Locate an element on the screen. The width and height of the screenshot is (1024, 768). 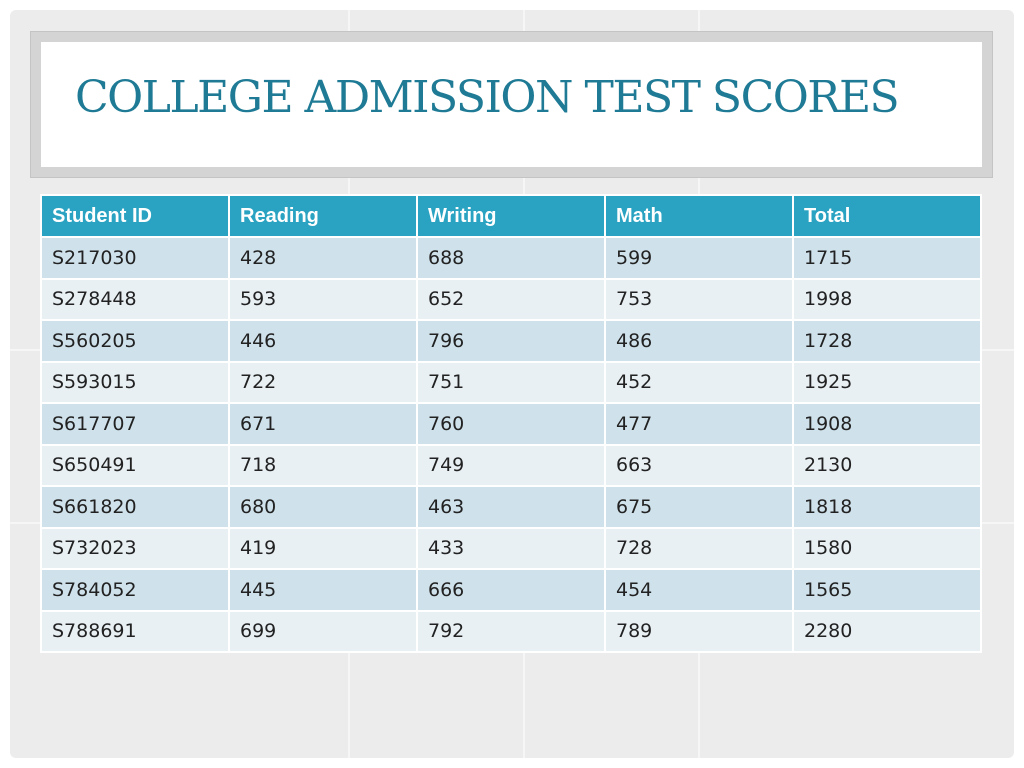
cell-total: 1715 is located at coordinates (887, 258).